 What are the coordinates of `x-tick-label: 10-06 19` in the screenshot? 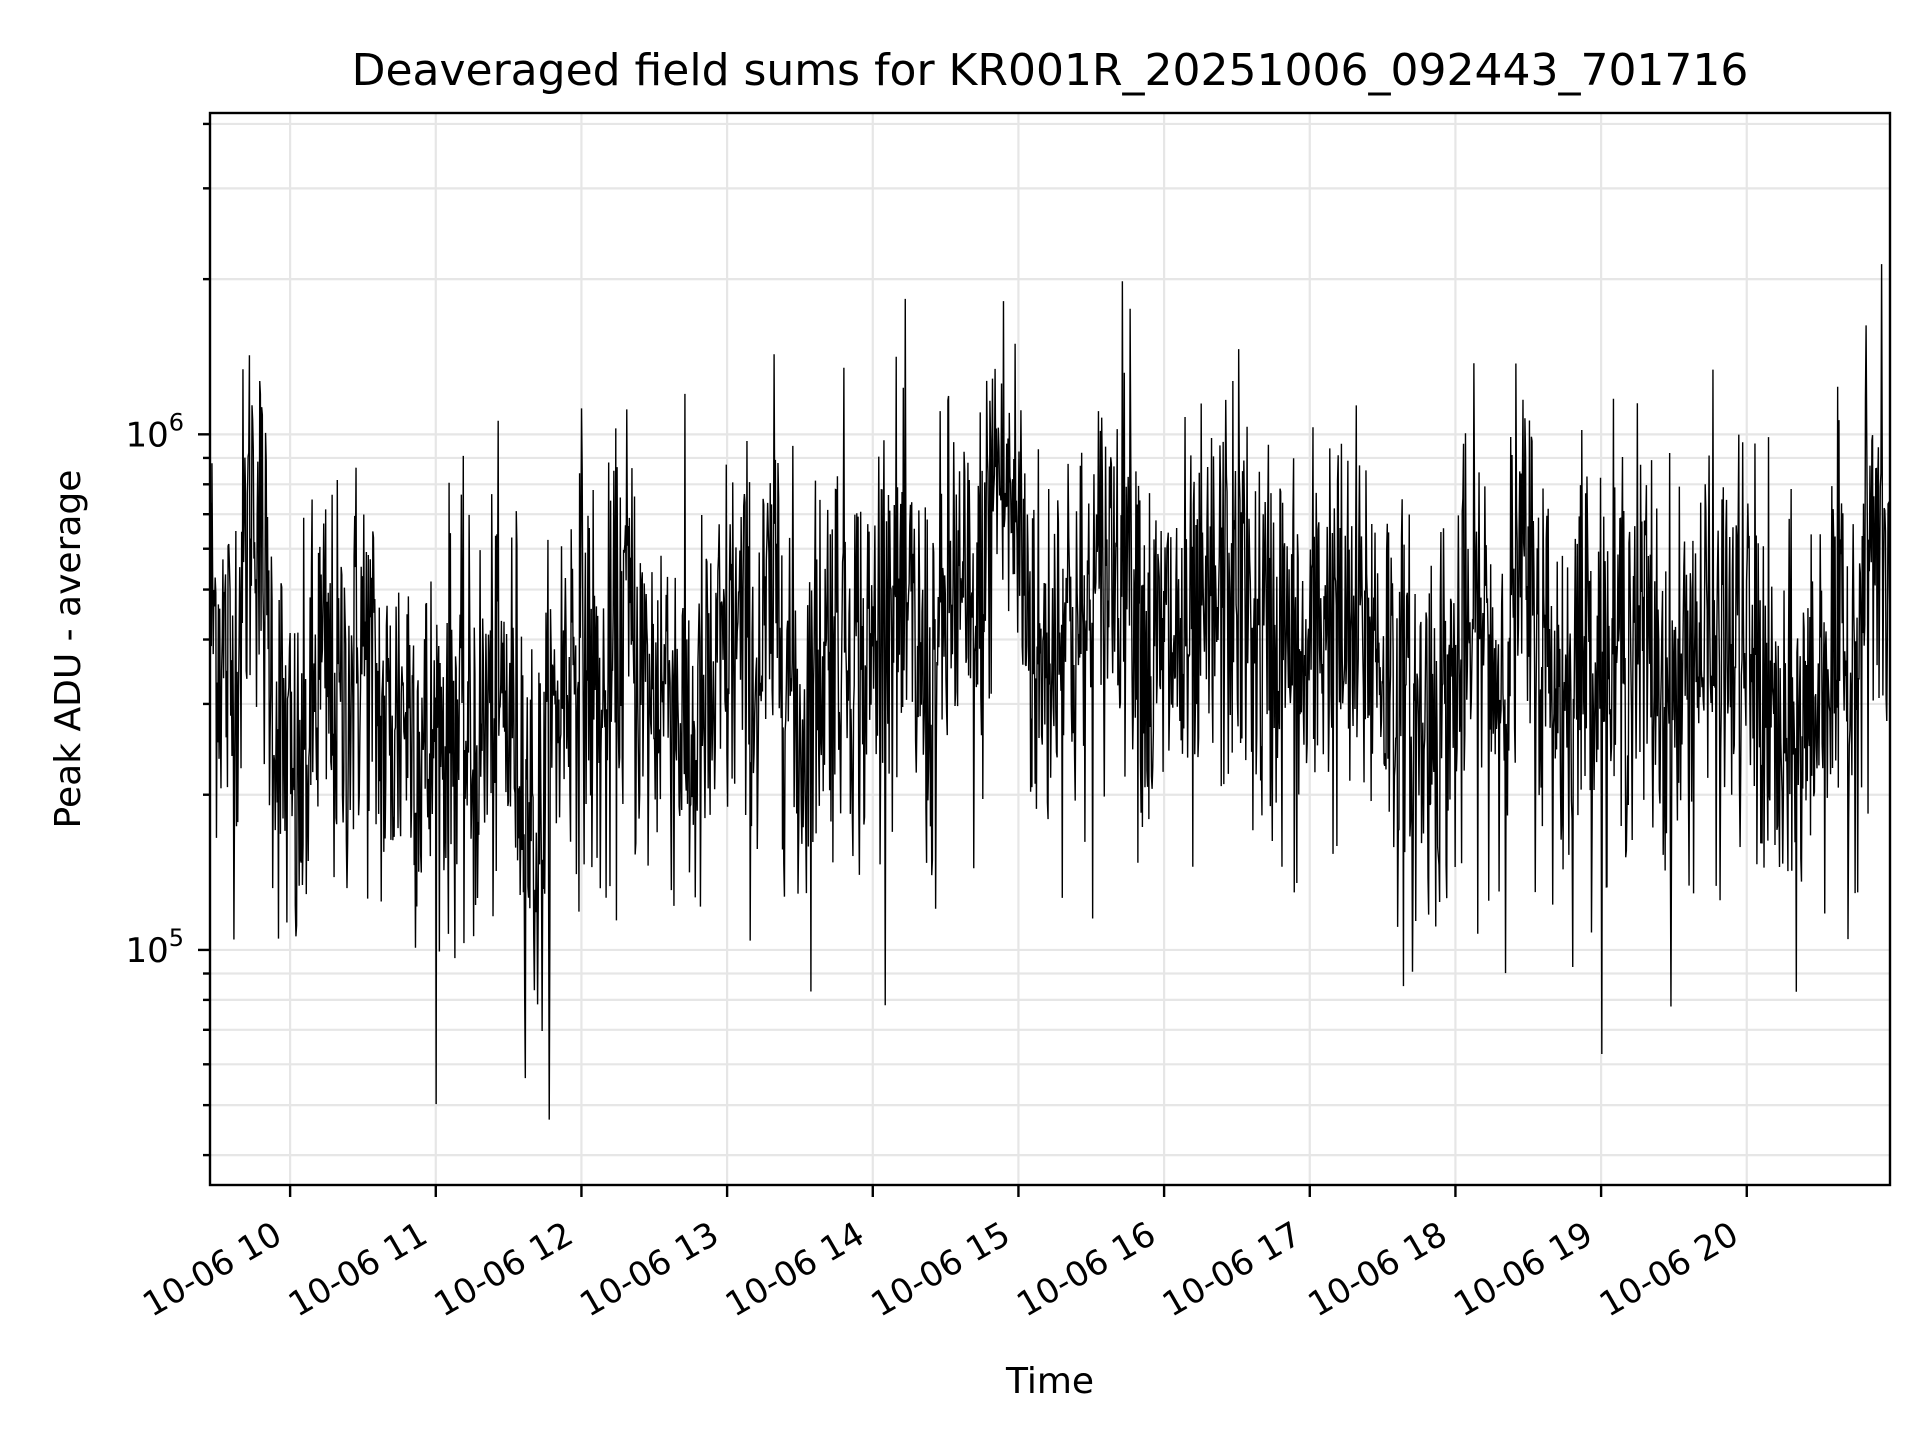 It's located at (1523, 1269).